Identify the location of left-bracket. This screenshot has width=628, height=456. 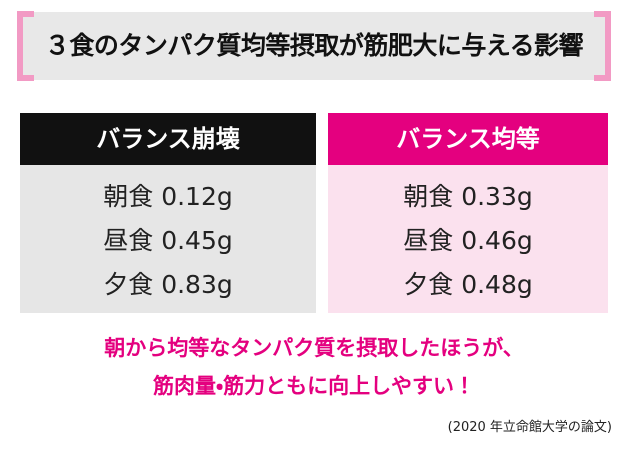
(25, 46).